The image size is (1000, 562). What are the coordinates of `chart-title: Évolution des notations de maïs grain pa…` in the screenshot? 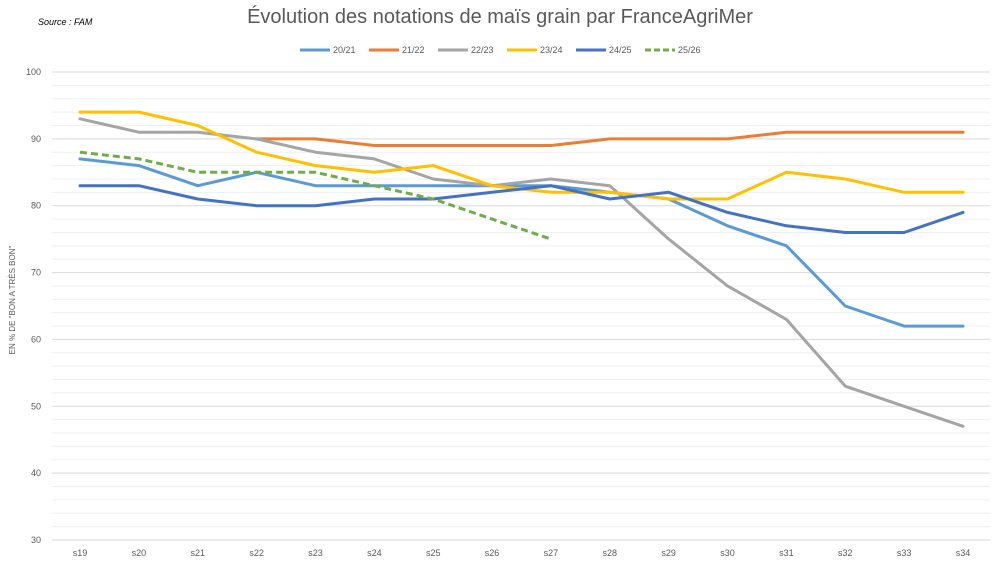 It's located at (500, 17).